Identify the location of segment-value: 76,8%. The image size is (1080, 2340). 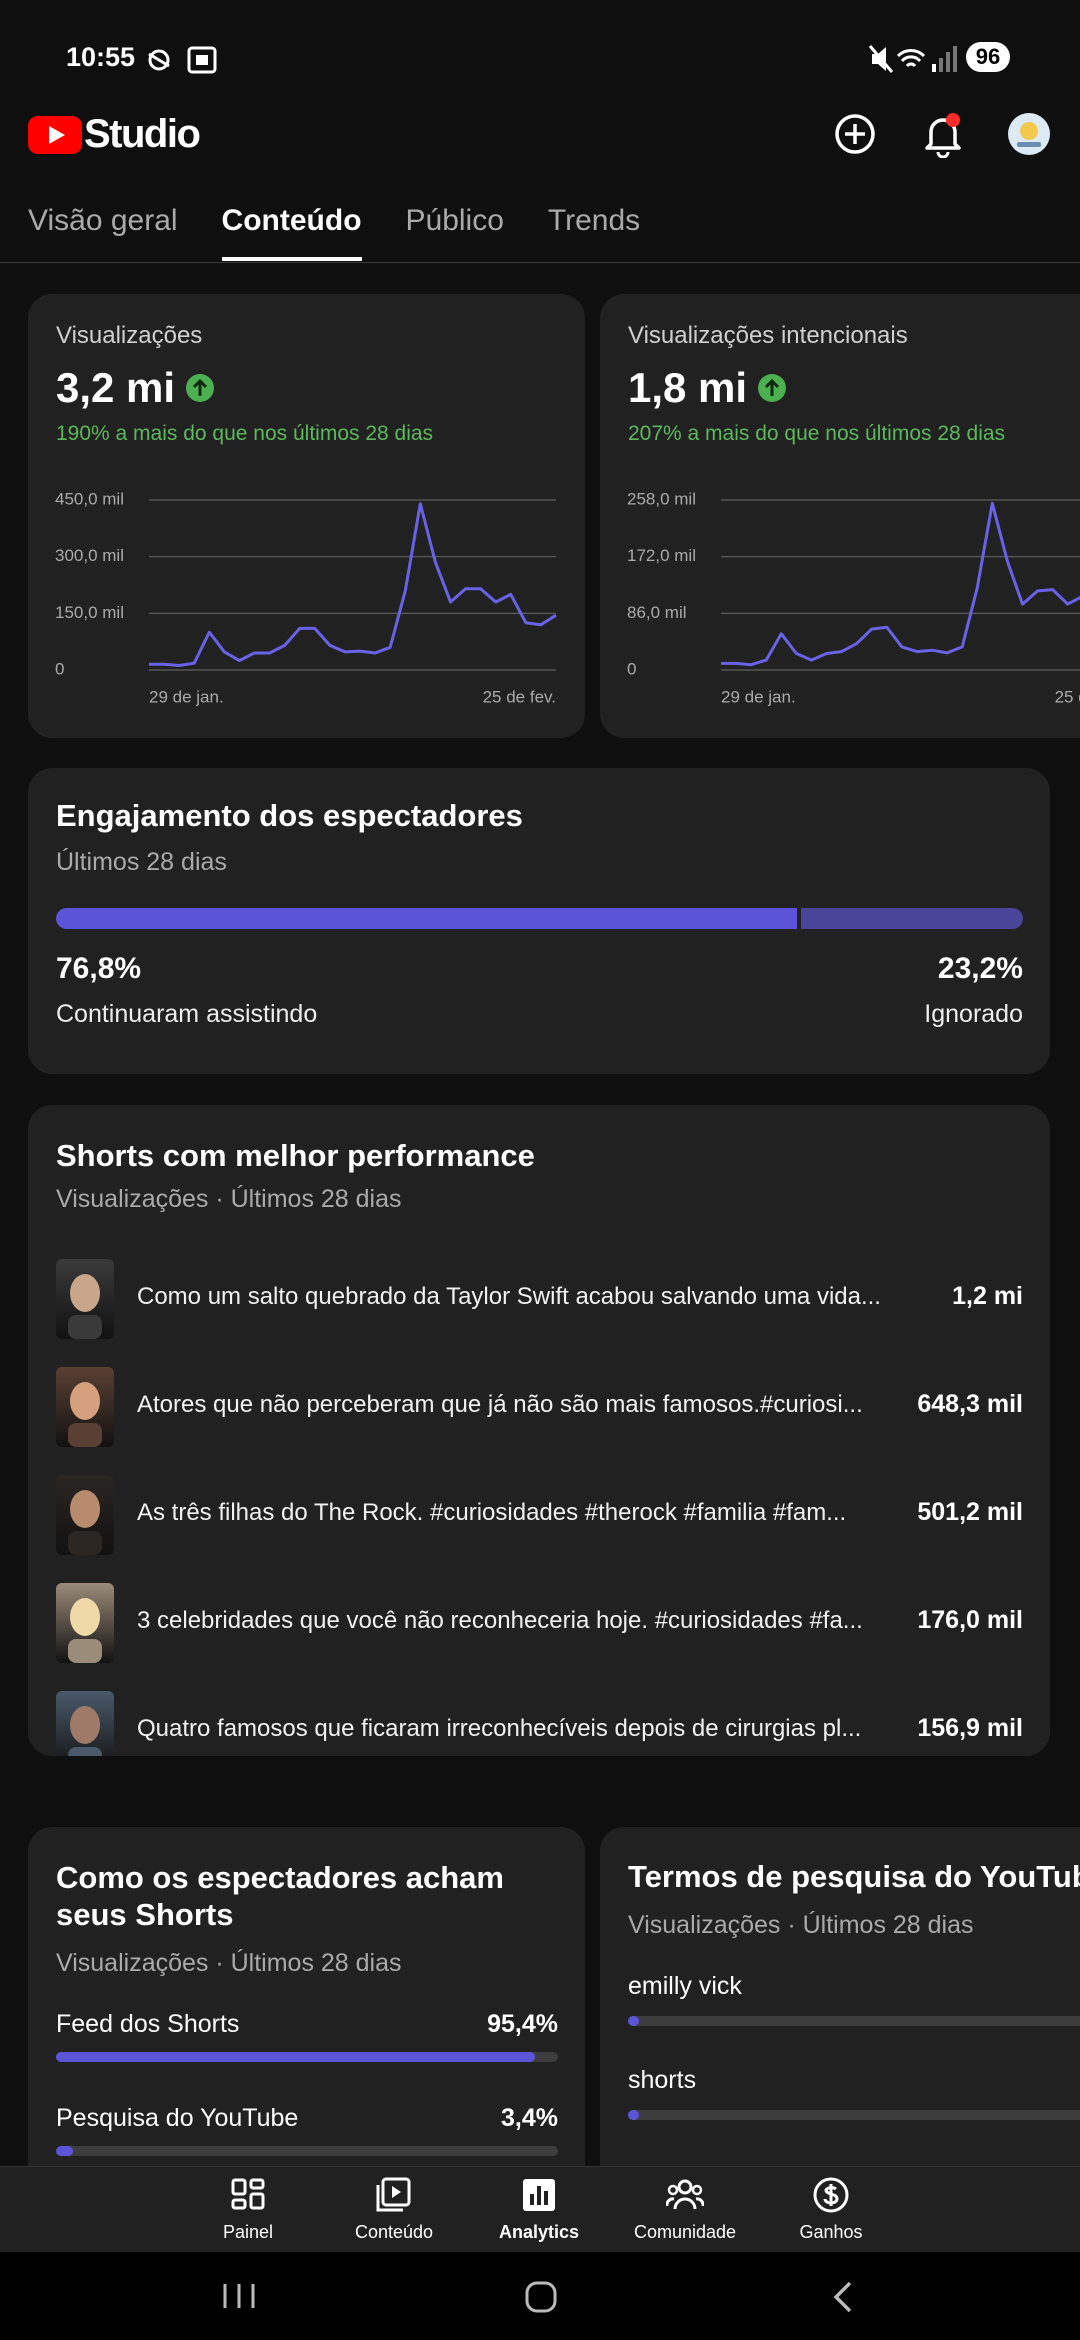
(99, 968).